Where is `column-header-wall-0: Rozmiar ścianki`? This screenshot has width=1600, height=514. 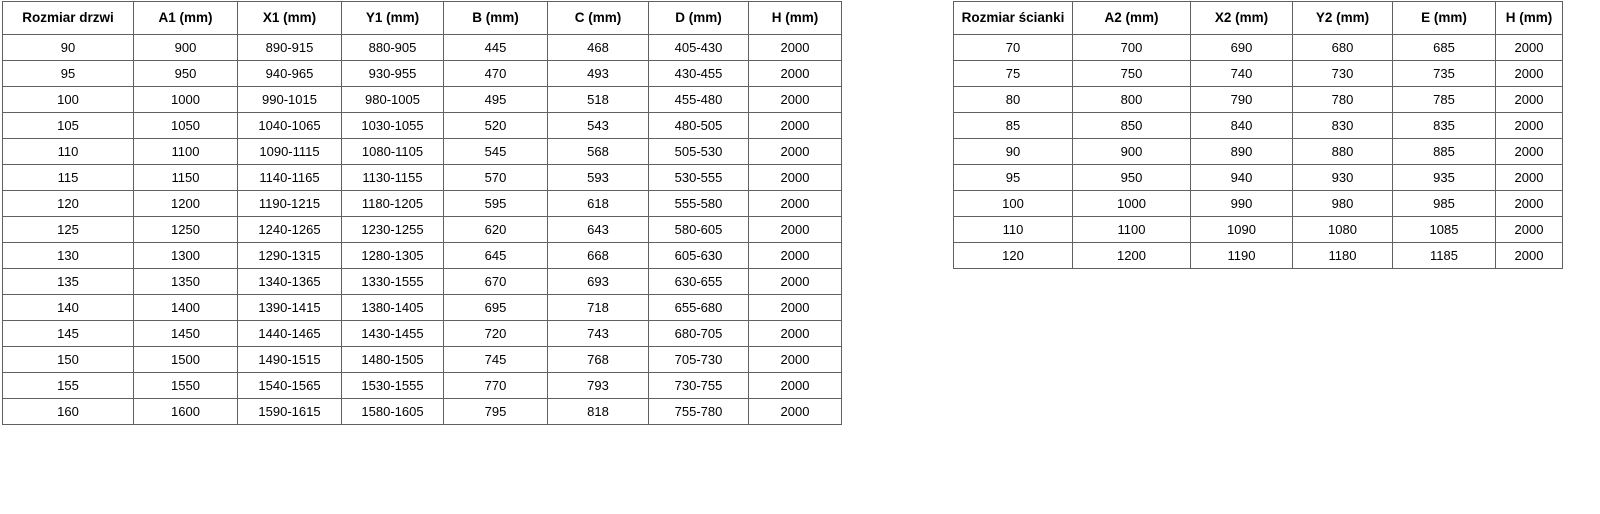
column-header-wall-0: Rozmiar ścianki is located at coordinates (1013, 18).